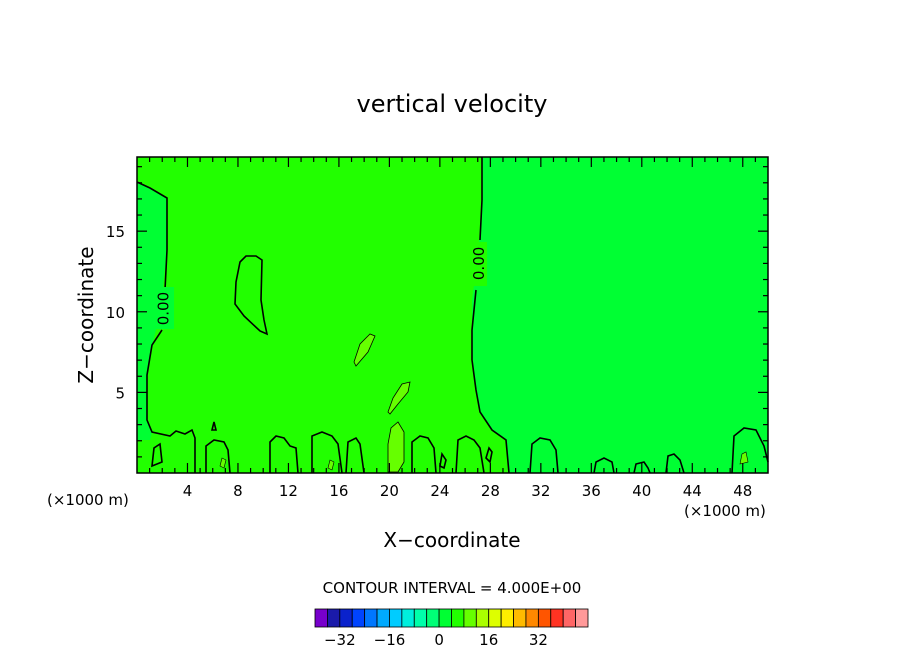 The width and height of the screenshot is (904, 654). Describe the element at coordinates (389, 491) in the screenshot. I see `x-tick-label: 20` at that location.